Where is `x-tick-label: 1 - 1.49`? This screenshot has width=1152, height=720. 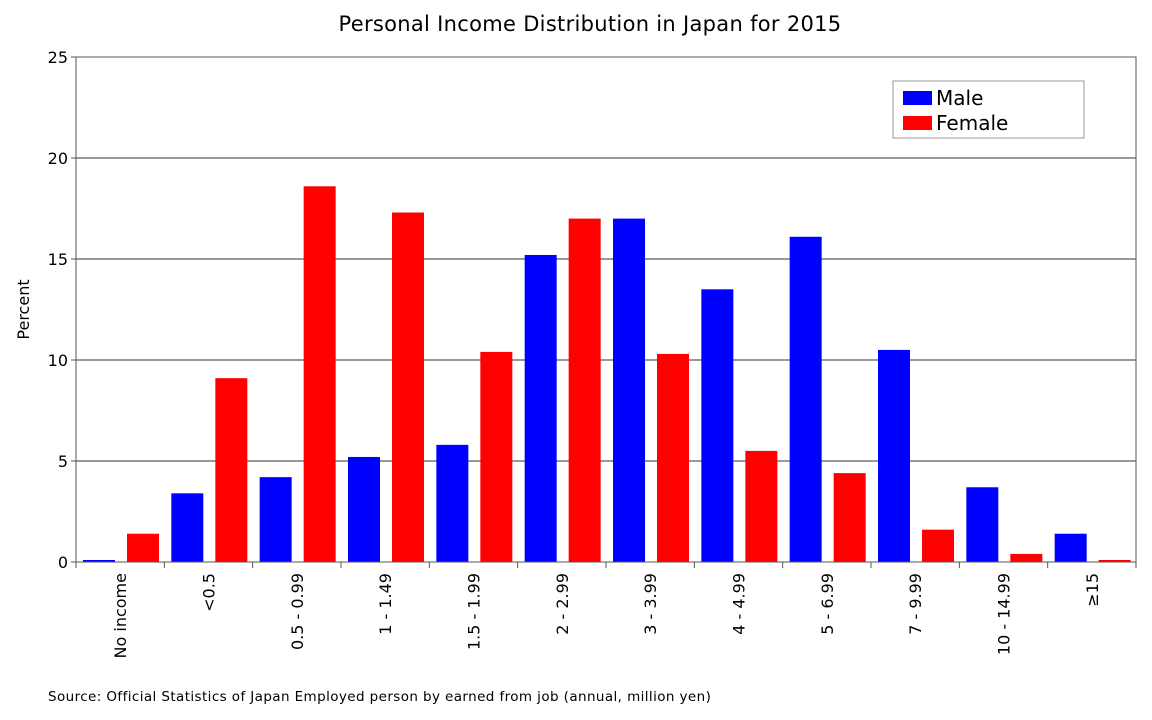 x-tick-label: 1 - 1.49 is located at coordinates (385, 604).